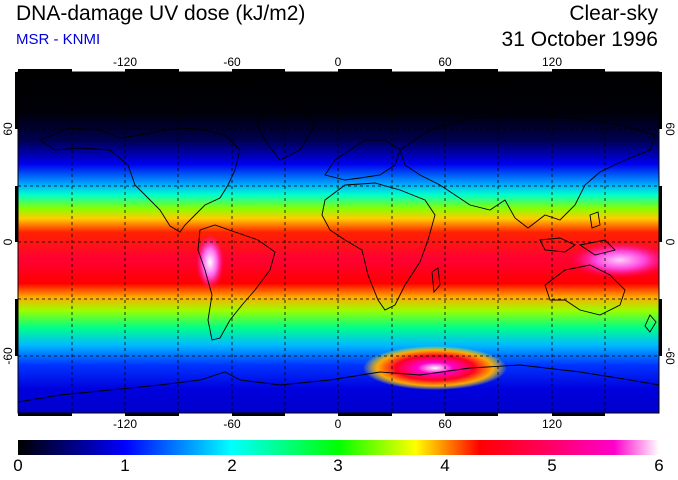  What do you see at coordinates (232, 465) in the screenshot?
I see `colorbar-label: 2` at bounding box center [232, 465].